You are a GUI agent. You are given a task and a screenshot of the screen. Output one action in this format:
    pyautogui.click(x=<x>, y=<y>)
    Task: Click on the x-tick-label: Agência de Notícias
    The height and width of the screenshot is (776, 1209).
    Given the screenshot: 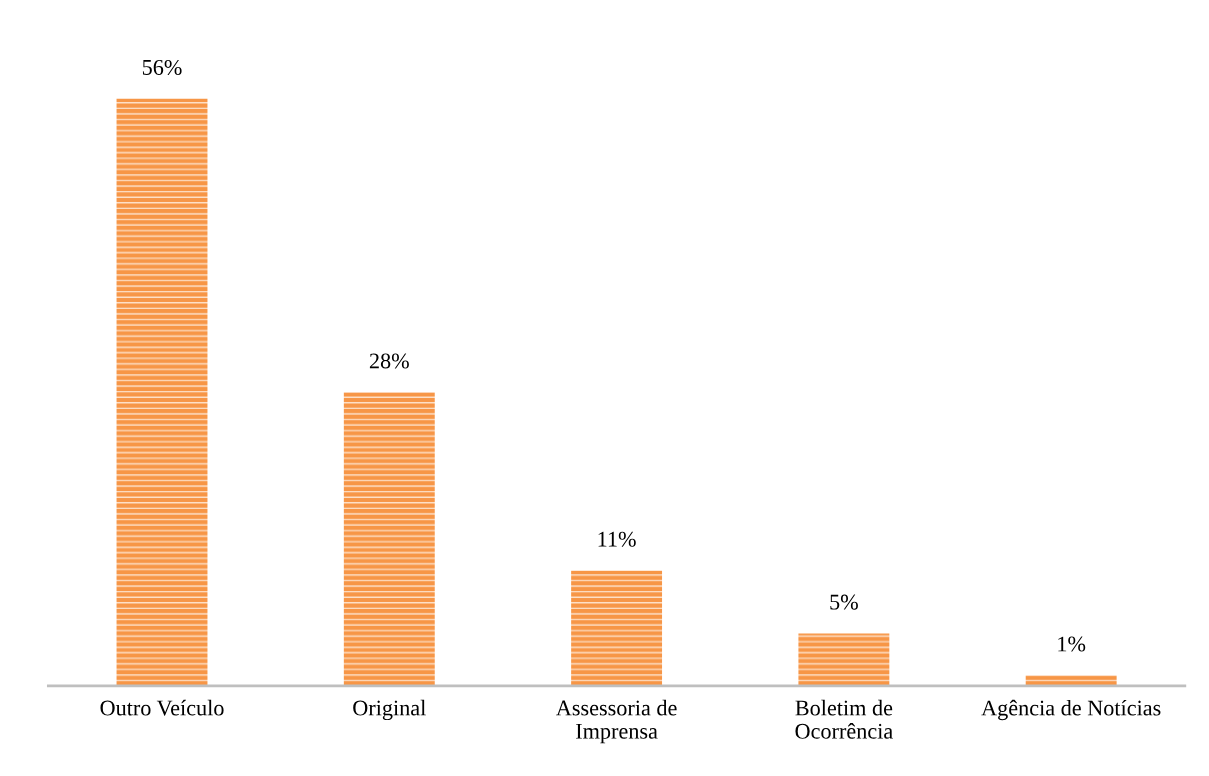 What is the action you would take?
    pyautogui.click(x=1071, y=710)
    